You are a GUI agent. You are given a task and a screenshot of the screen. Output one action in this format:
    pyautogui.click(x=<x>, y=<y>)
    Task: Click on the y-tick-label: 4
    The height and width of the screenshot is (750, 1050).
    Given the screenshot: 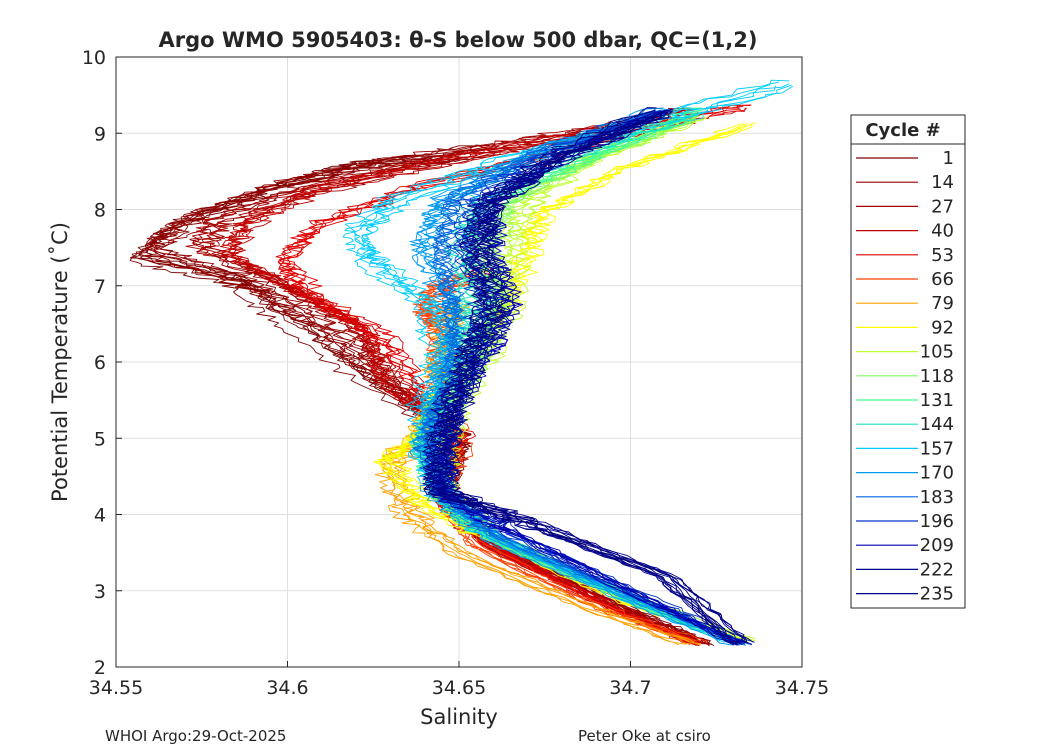 What is the action you would take?
    pyautogui.click(x=100, y=516)
    